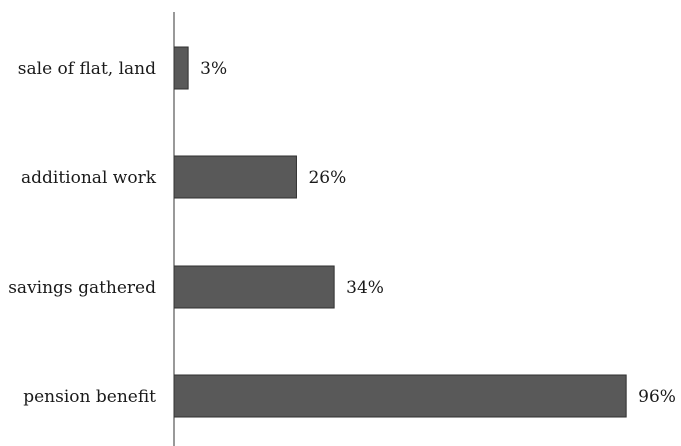  What do you see at coordinates (365, 288) in the screenshot?
I see `value-label-2: 34%` at bounding box center [365, 288].